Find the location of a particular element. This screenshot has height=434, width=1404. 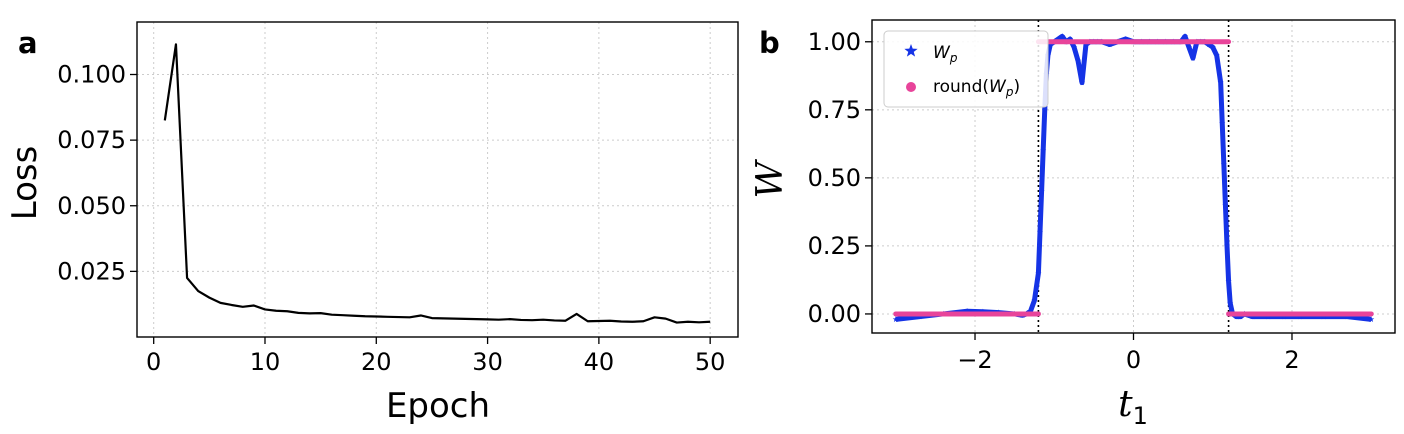

legend-wp-sub: p is located at coordinates (953, 58).